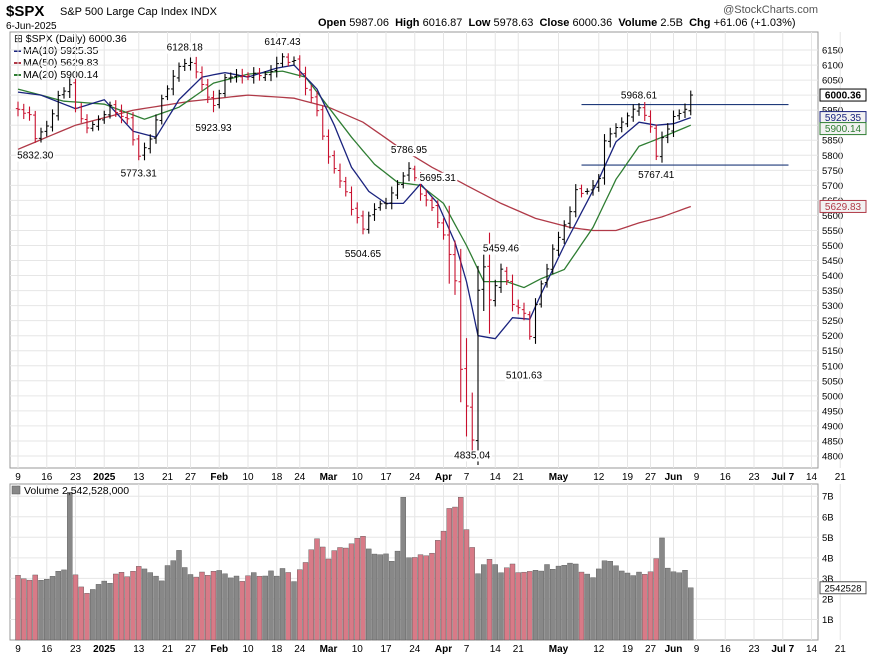 The width and height of the screenshot is (870, 659). Describe the element at coordinates (832, 246) in the screenshot. I see `price-tick-label: 5500` at that location.